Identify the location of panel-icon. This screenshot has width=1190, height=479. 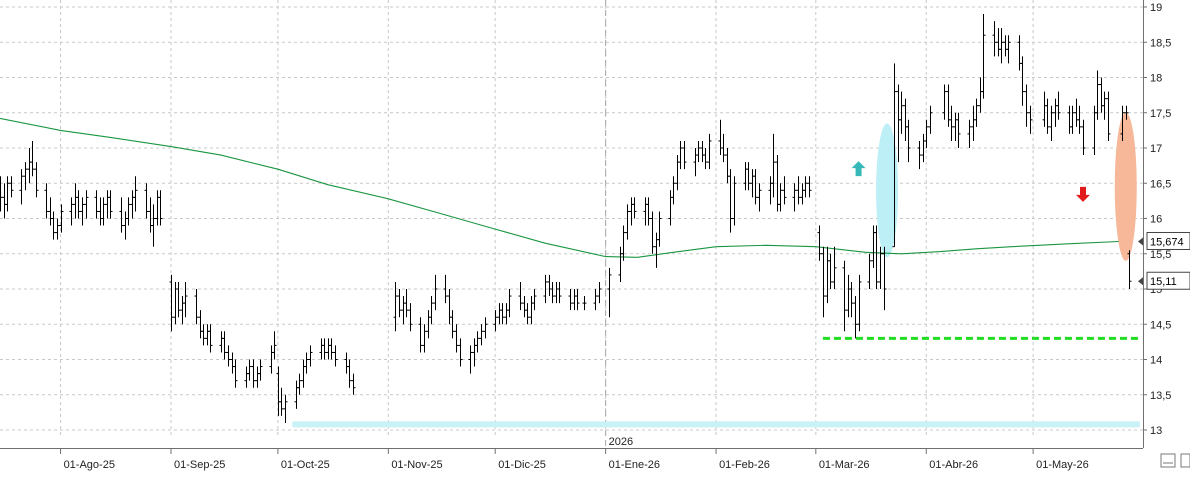
(1185, 460).